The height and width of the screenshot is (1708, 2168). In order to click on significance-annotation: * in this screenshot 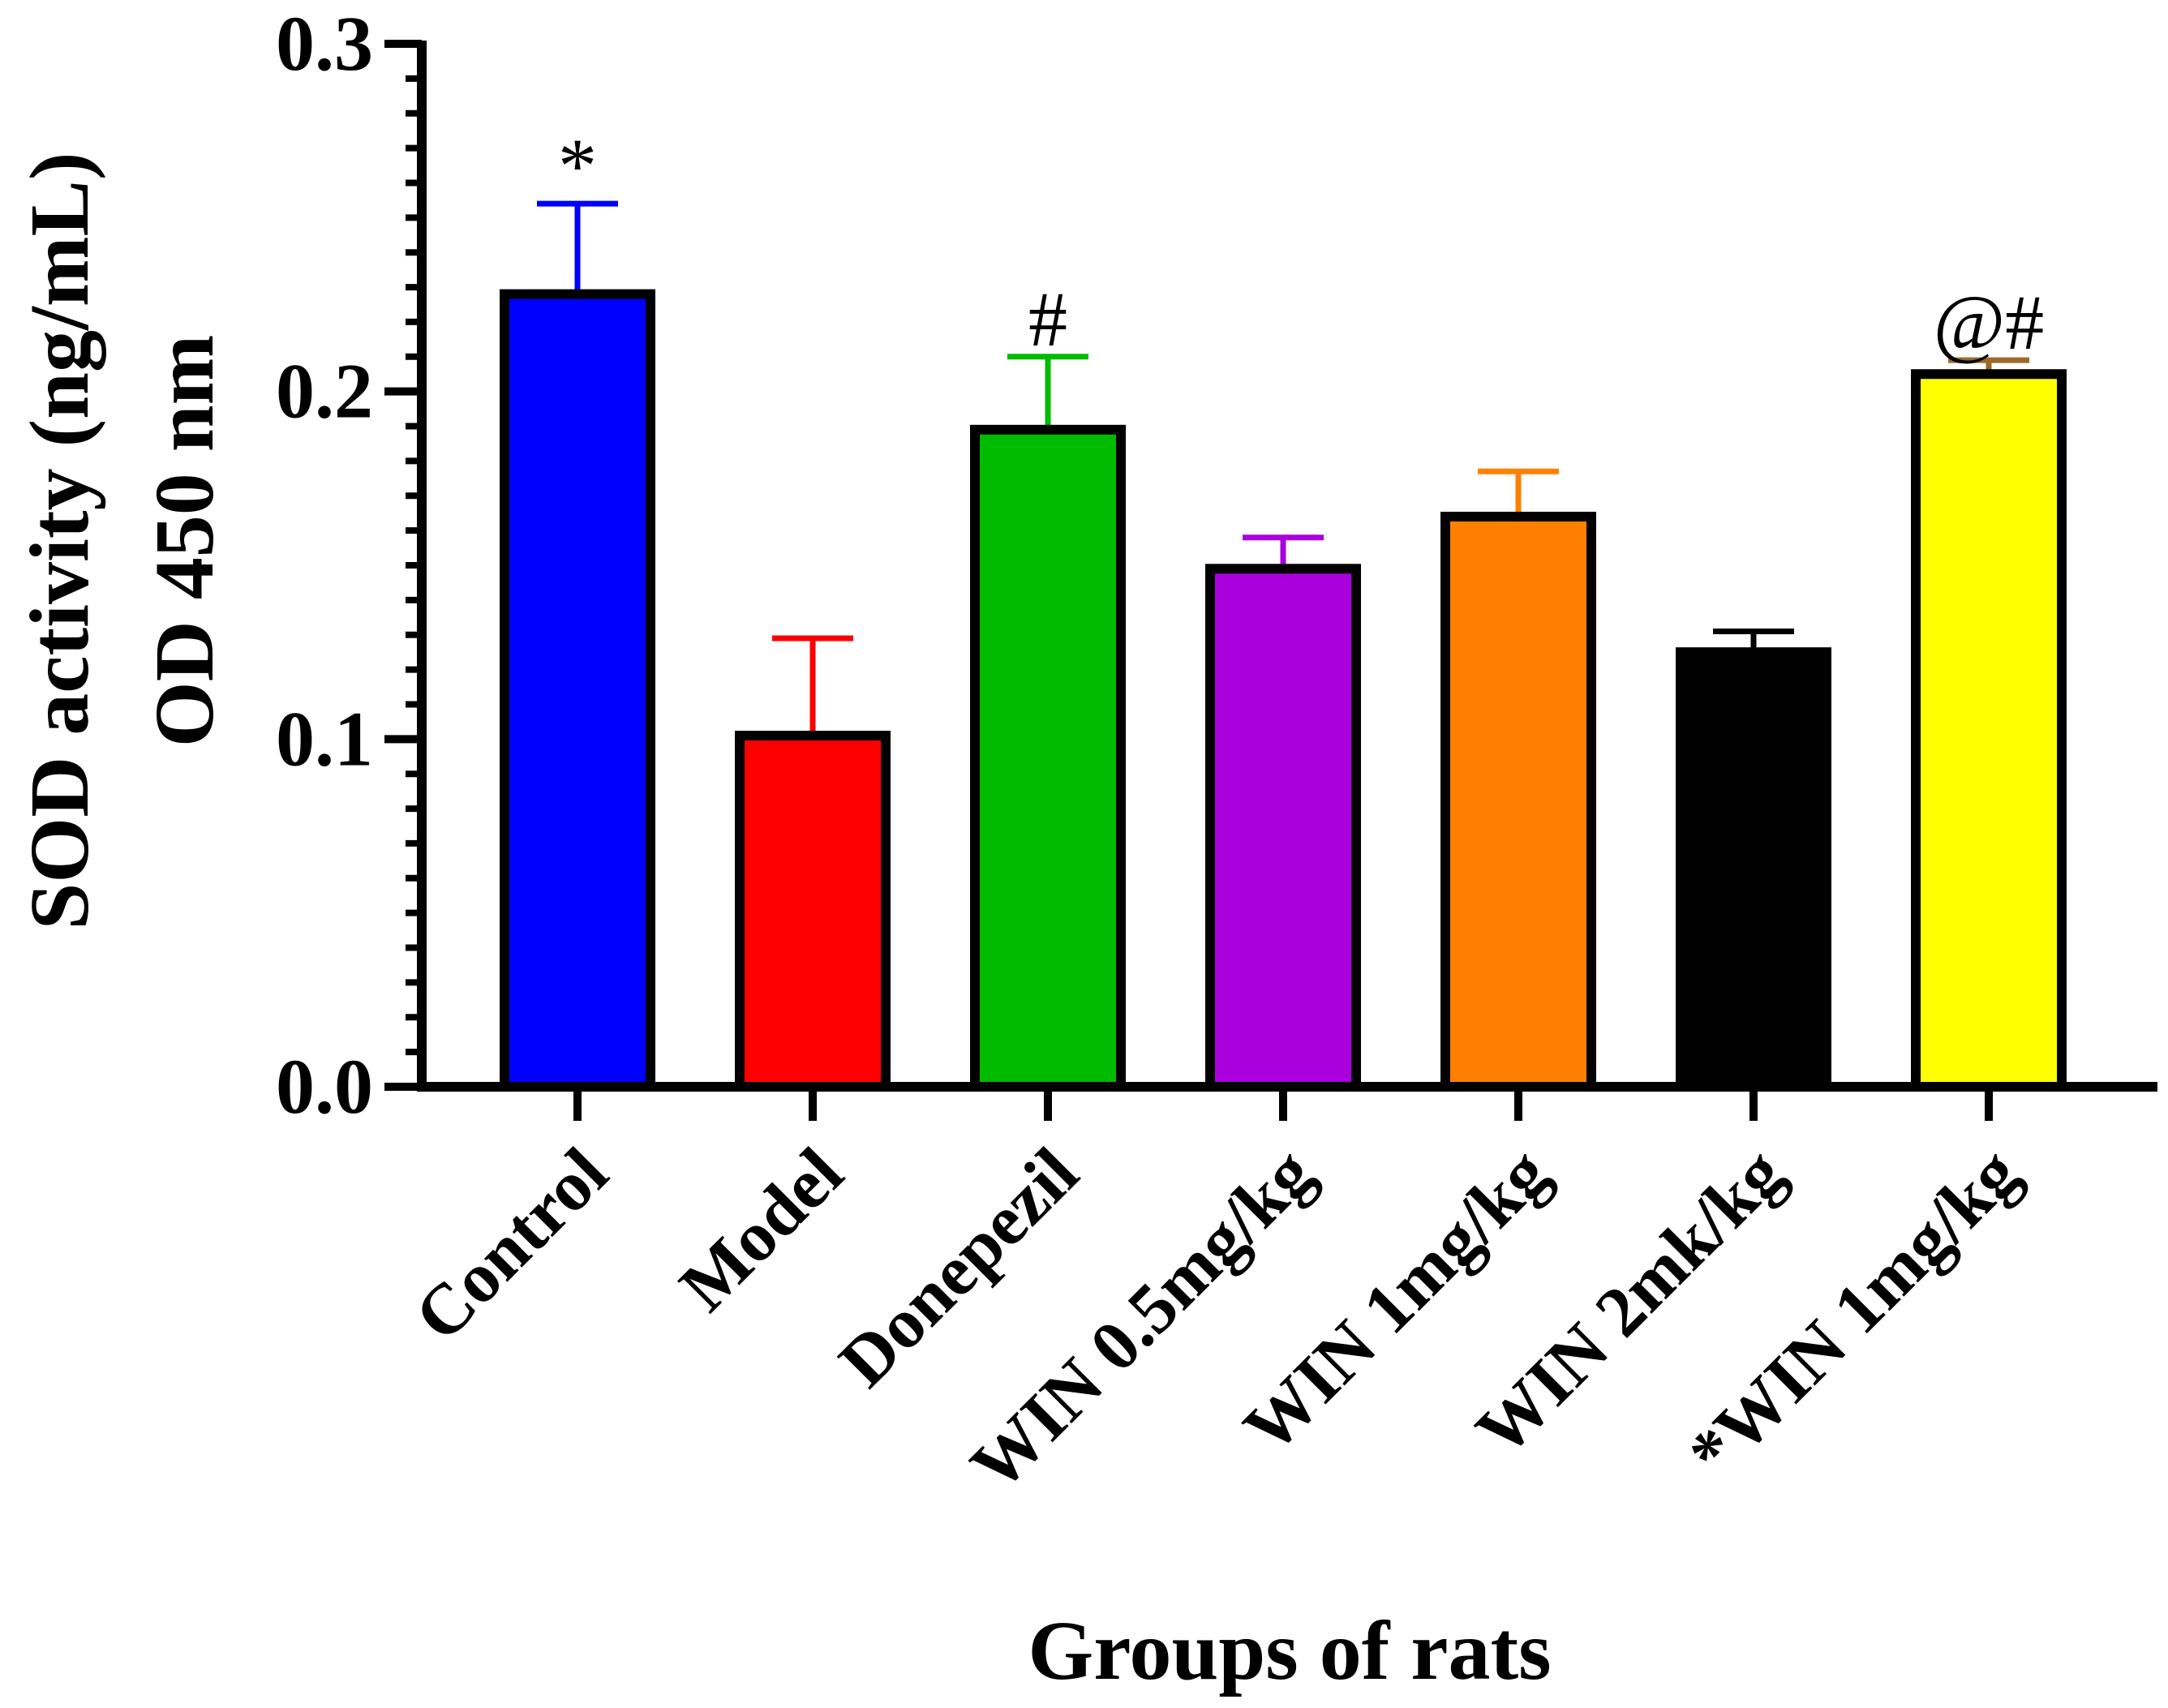, I will do `click(577, 165)`.